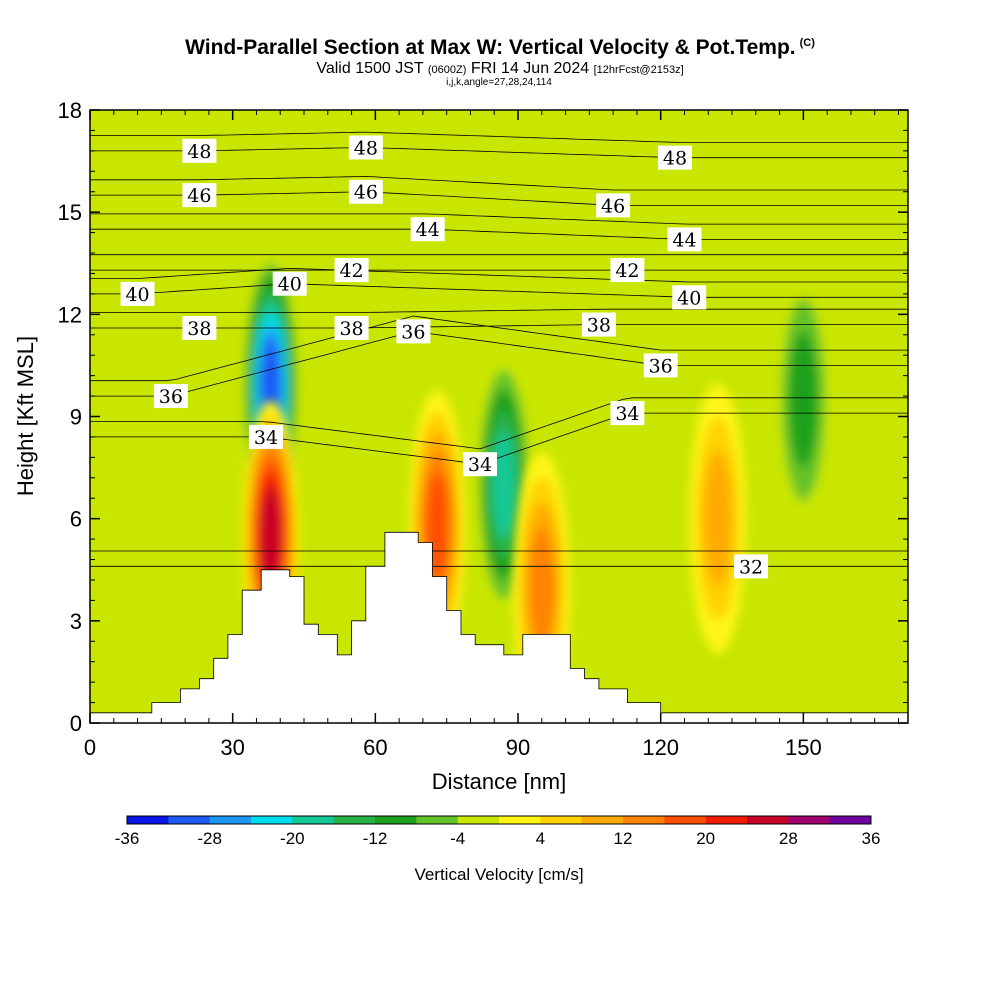 The width and height of the screenshot is (1000, 1000). Describe the element at coordinates (76, 621) in the screenshot. I see `y-tick-label: 3` at that location.